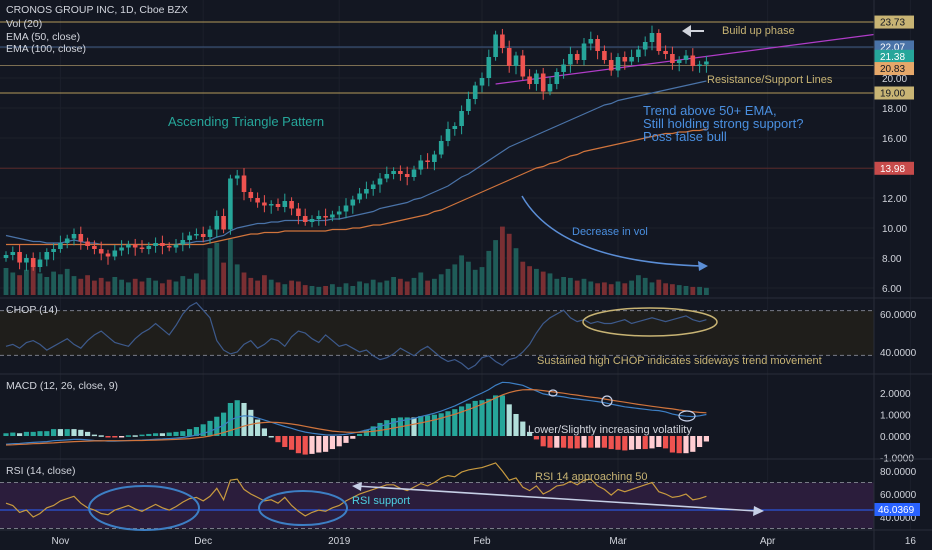 This screenshot has height=550, width=932. Describe the element at coordinates (770, 80) in the screenshot. I see `annotation-resistance: Resistance/Support Lines` at that location.